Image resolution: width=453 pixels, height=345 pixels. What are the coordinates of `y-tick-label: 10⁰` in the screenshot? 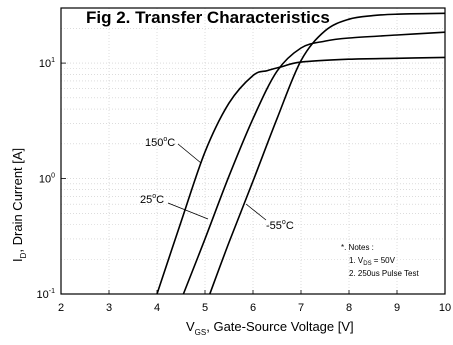 It's located at (47, 179).